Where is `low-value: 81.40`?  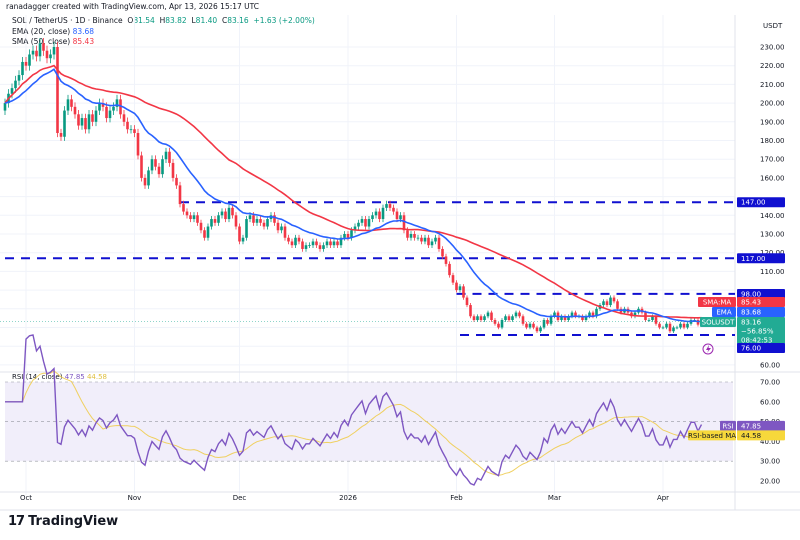 low-value: 81.40 is located at coordinates (206, 20).